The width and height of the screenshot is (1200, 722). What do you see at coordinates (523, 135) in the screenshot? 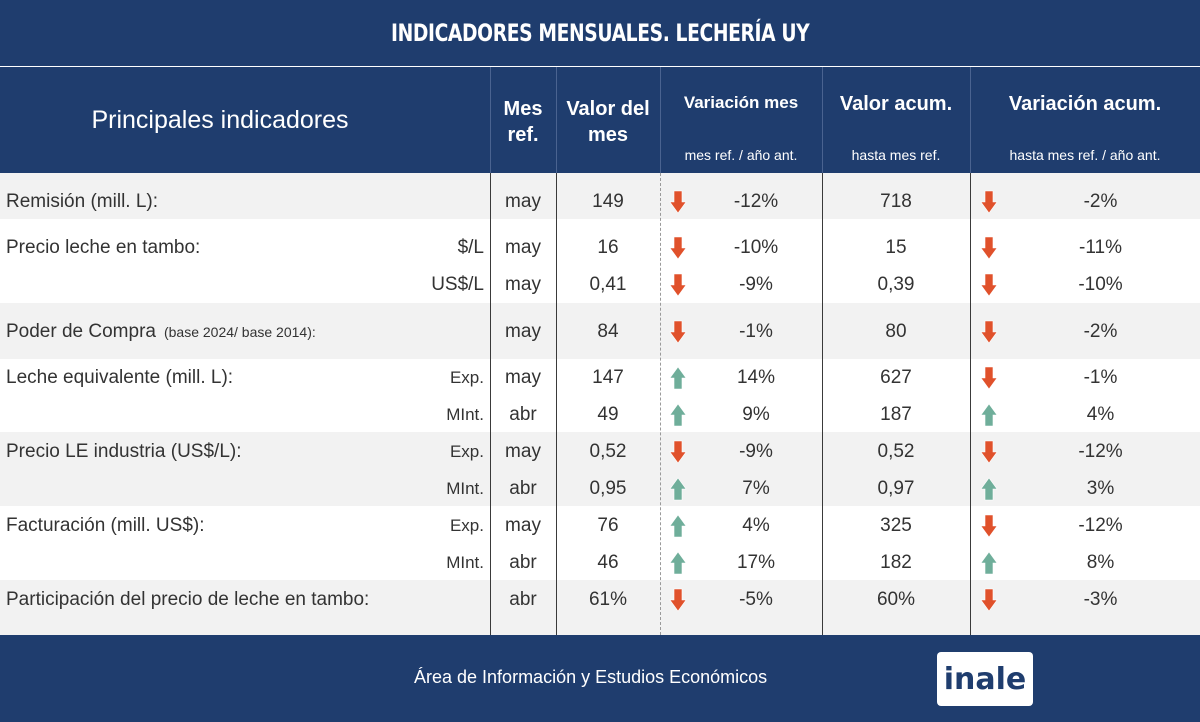
I see `header-mes-ref-line2: ref.` at bounding box center [523, 135].